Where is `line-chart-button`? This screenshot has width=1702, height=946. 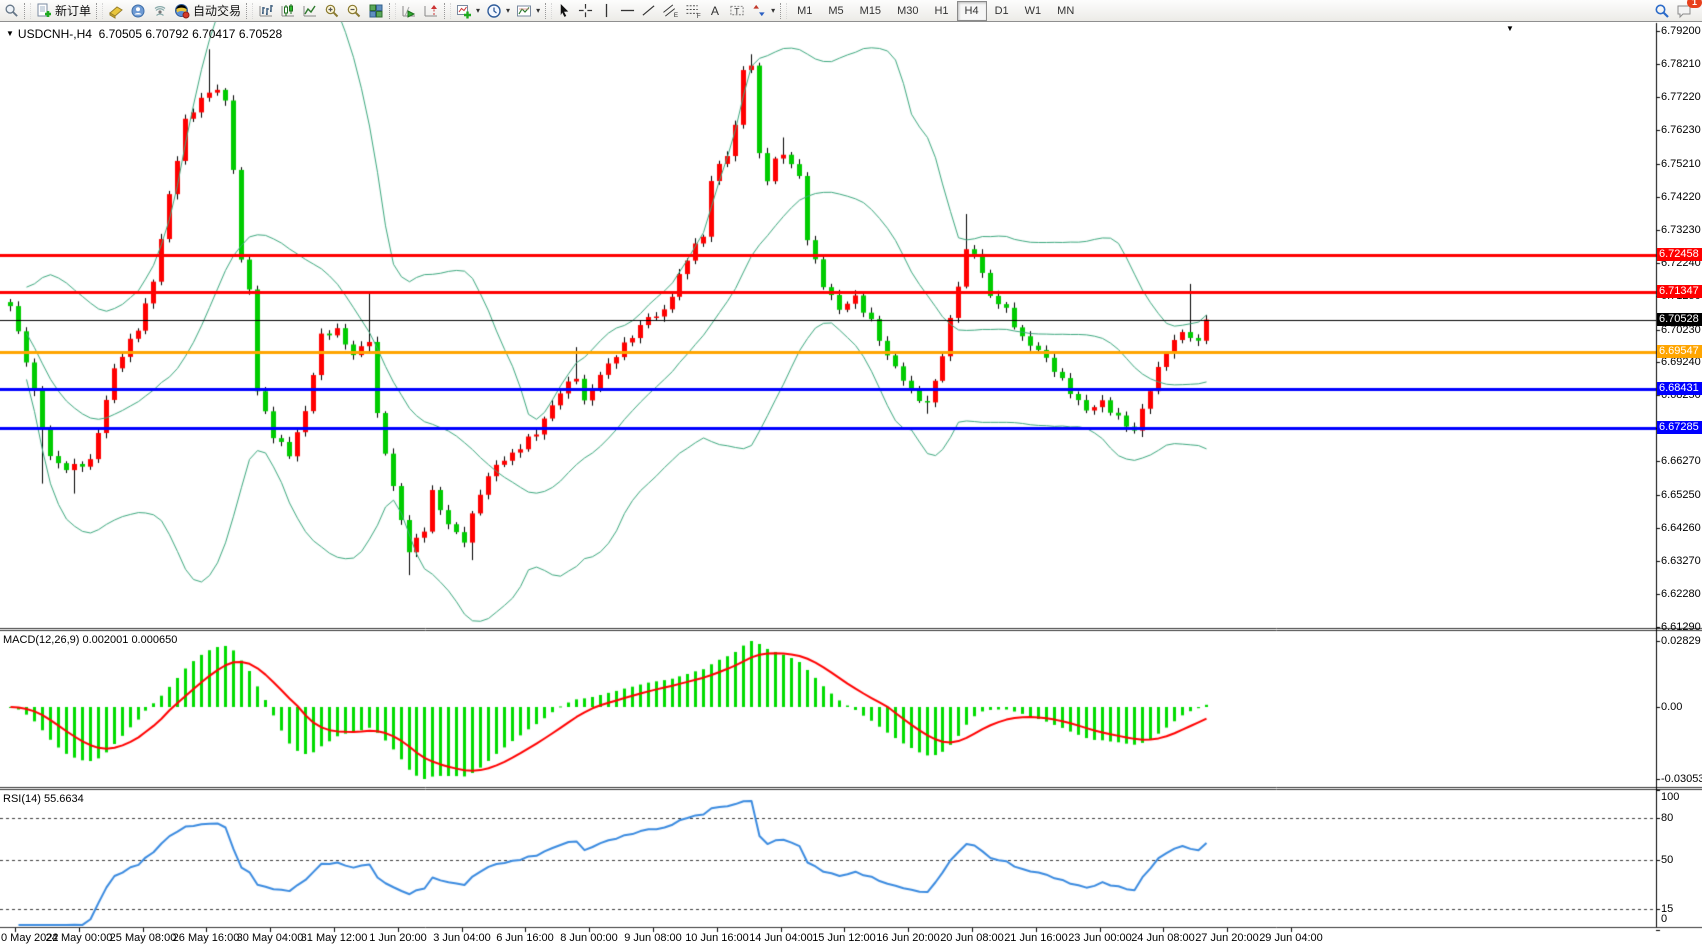 line-chart-button is located at coordinates (310, 11).